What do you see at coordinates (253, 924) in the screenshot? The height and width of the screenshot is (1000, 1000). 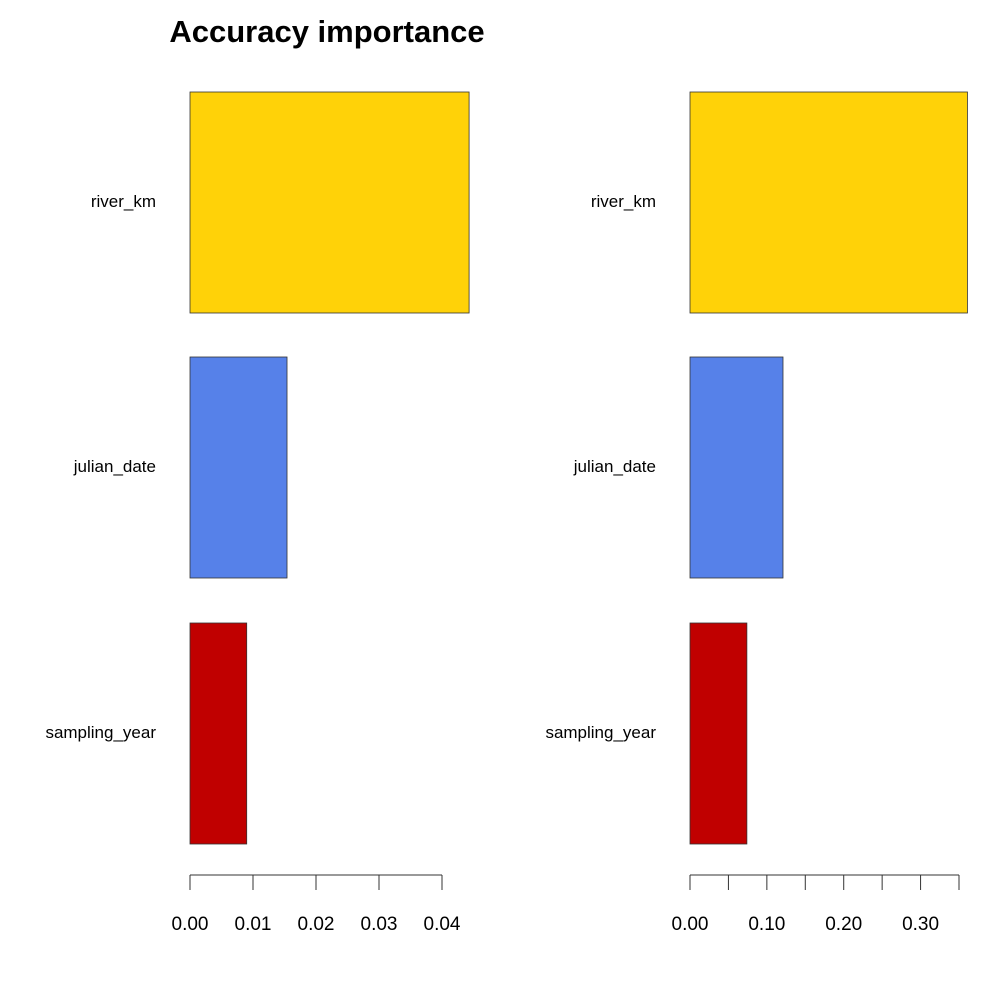 I see `x-tick-label: 0.01` at bounding box center [253, 924].